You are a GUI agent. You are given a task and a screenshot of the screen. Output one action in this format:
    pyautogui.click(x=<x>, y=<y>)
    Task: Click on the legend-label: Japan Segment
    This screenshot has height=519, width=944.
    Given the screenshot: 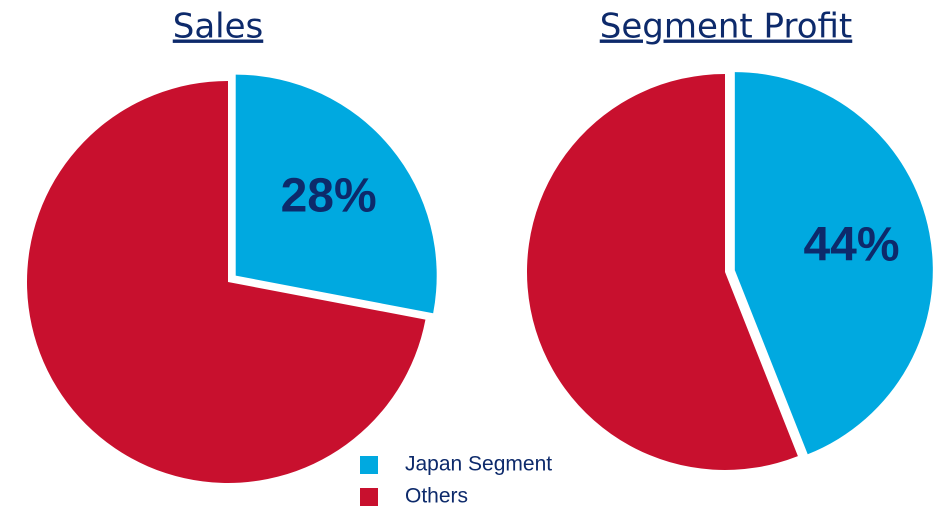 What is the action you would take?
    pyautogui.click(x=478, y=464)
    